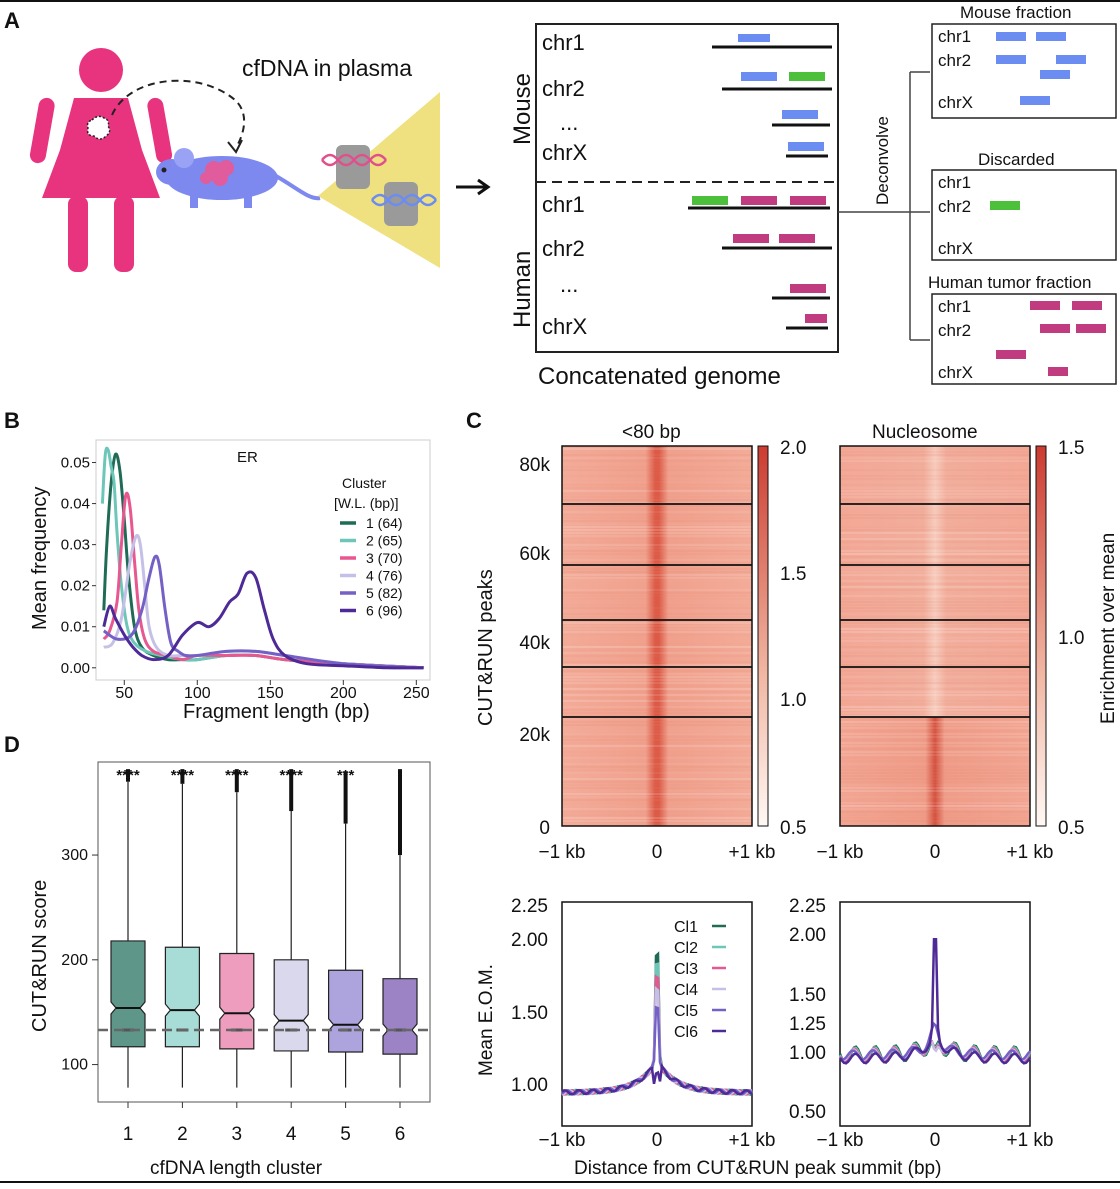  Describe the element at coordinates (686, 1032) in the screenshot. I see `profile-legend-Cl6: Cl6` at that location.